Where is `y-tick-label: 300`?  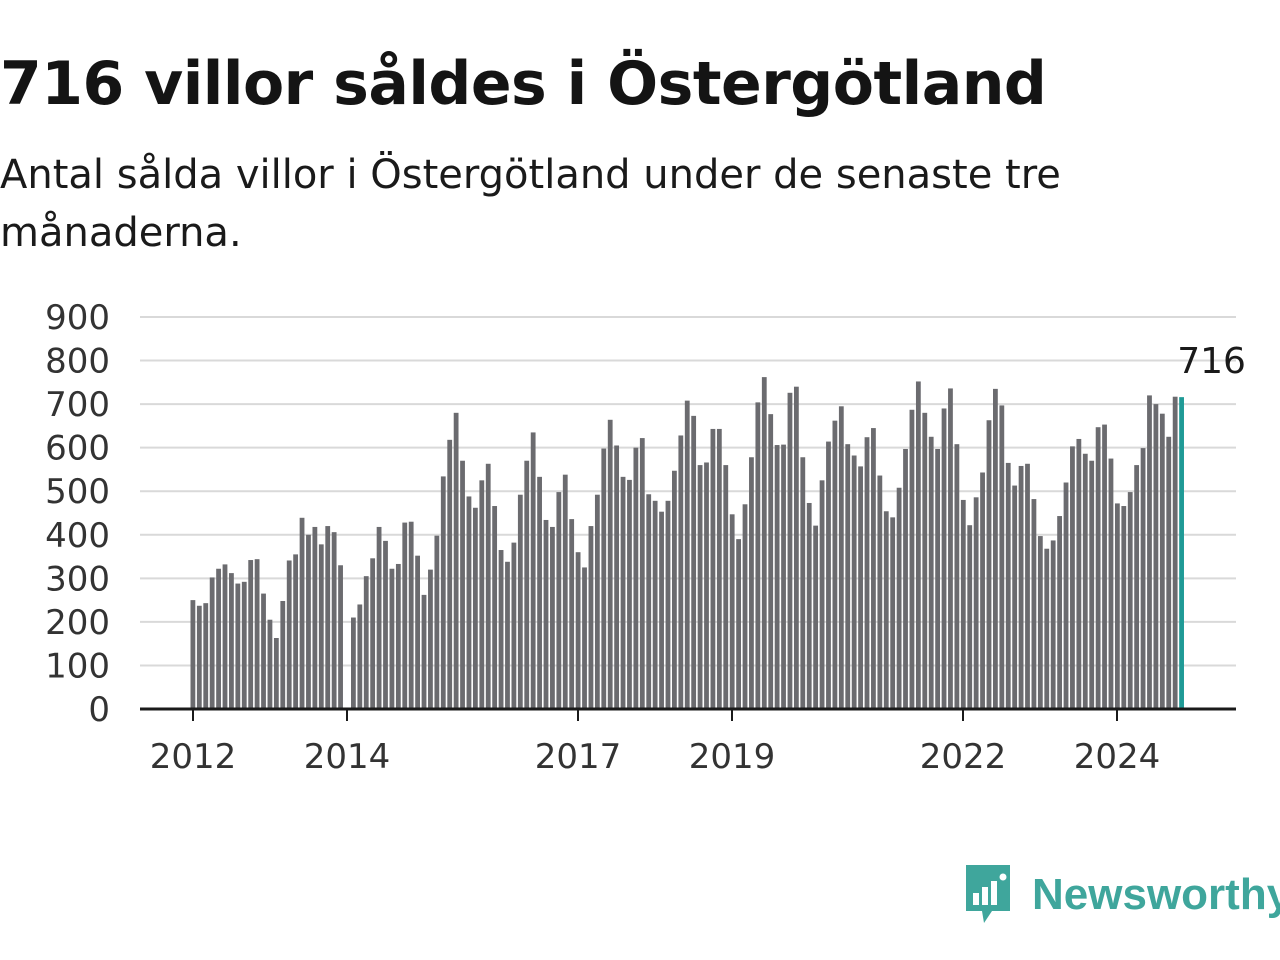 y-tick-label: 300 is located at coordinates (77, 579).